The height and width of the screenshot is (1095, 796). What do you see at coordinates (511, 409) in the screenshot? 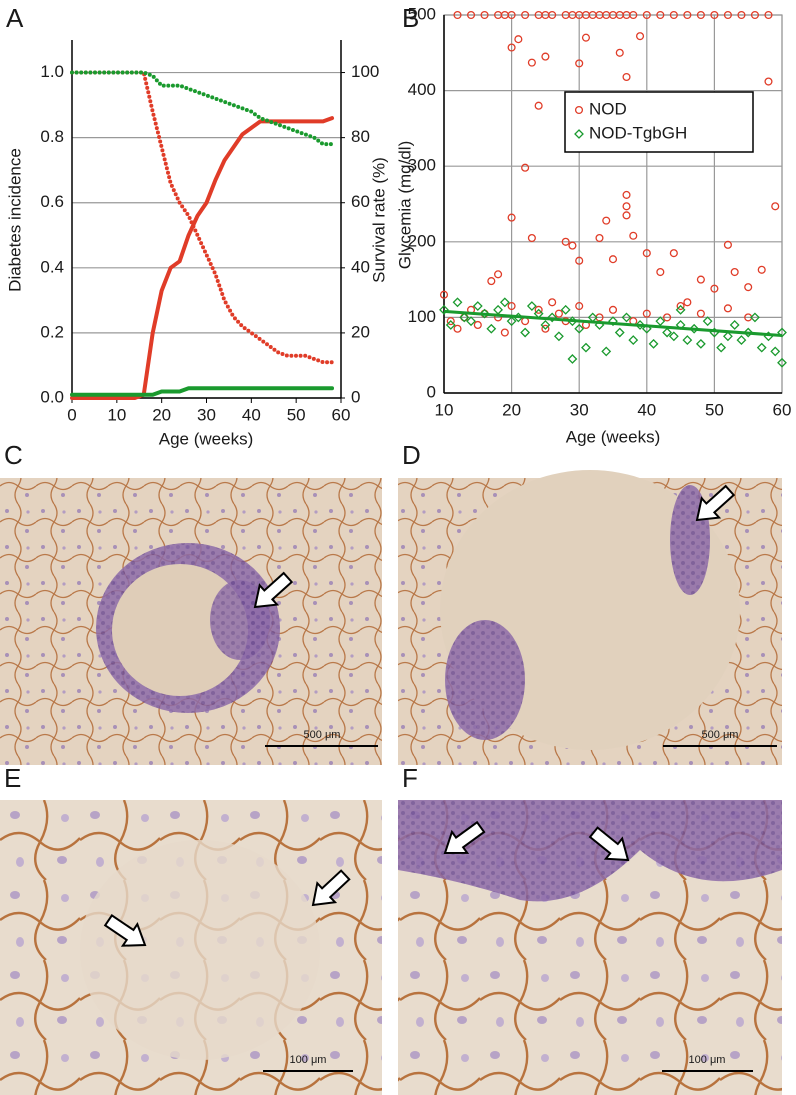
I see `x-tick-label: 20` at bounding box center [511, 409].